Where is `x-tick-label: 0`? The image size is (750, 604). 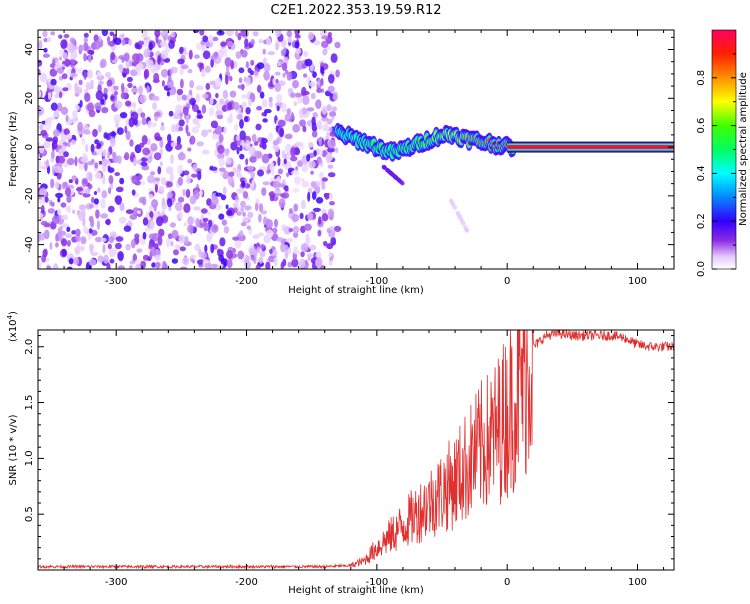 x-tick-label: 0 is located at coordinates (507, 281).